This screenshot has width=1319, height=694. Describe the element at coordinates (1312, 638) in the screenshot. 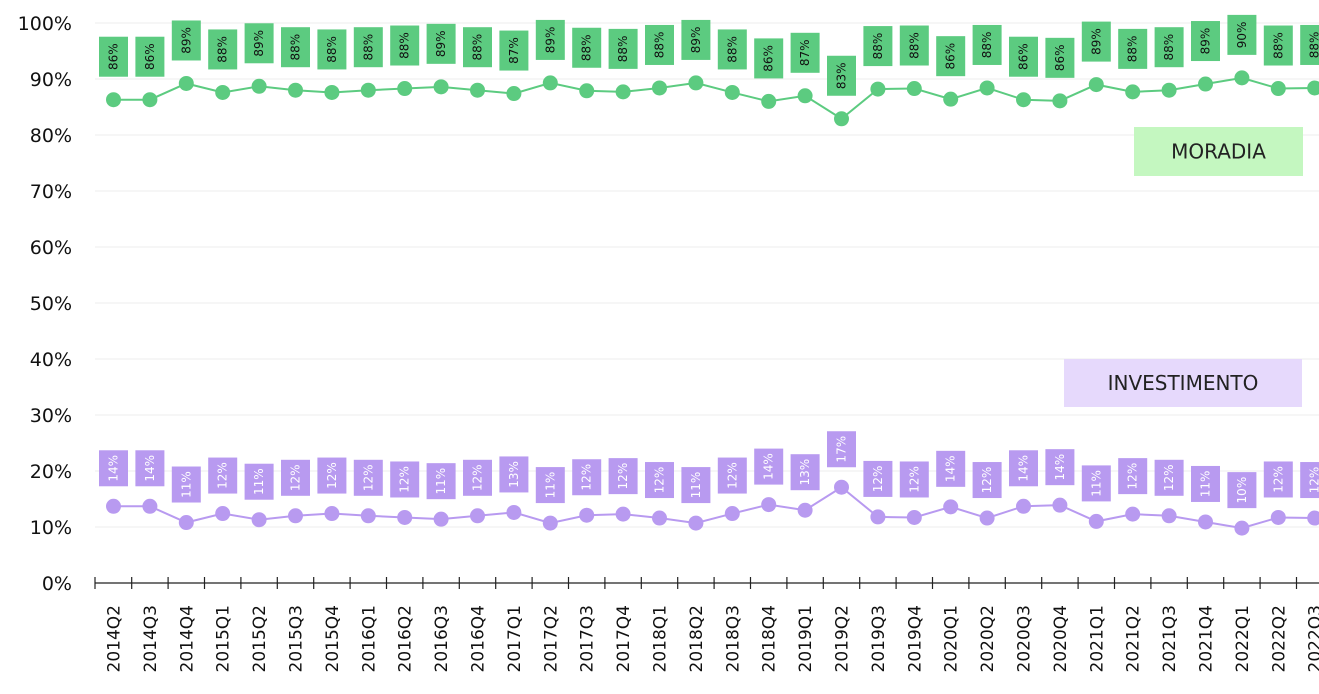

I see `x-tick-label: 2022Q3` at that location.